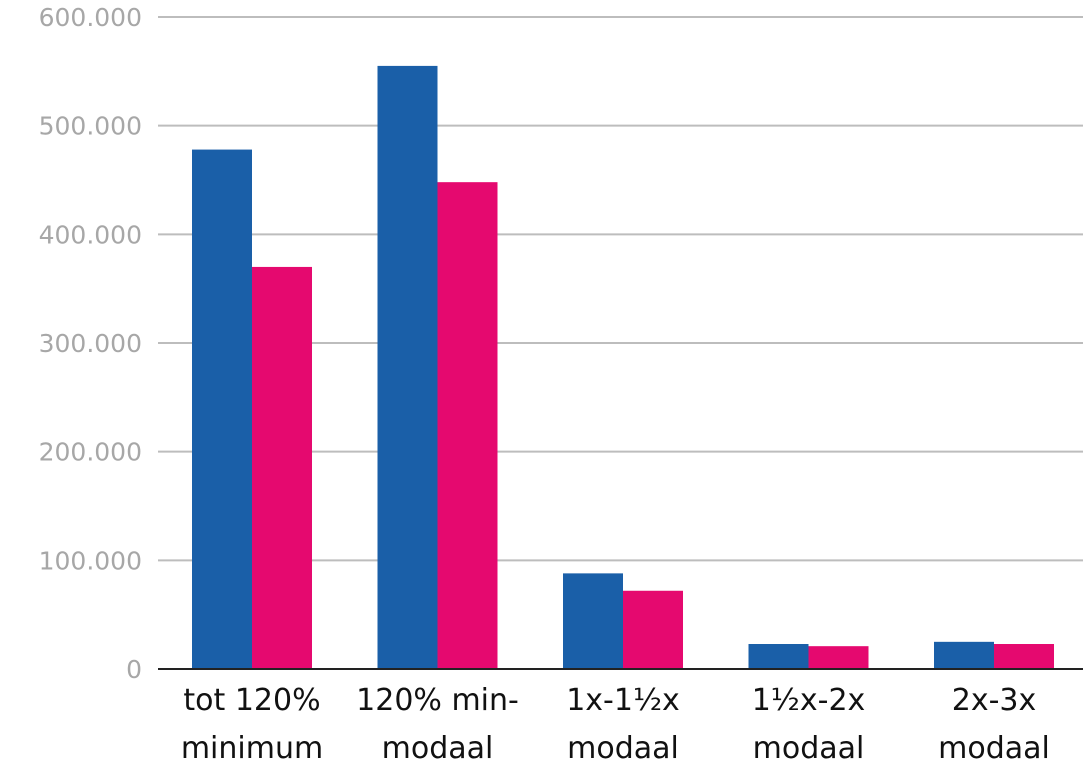 This screenshot has width=1089, height=775. Describe the element at coordinates (90, 560) in the screenshot. I see `y-tick-label: 100.000` at that location.